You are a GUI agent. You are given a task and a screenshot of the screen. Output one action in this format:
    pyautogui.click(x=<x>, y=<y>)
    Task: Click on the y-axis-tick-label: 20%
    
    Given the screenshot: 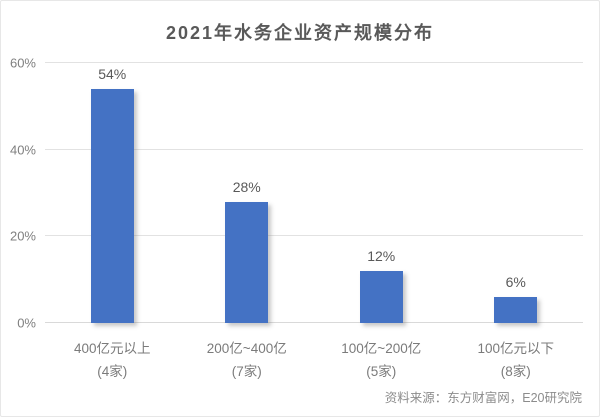 What is the action you would take?
    pyautogui.click(x=22, y=236)
    